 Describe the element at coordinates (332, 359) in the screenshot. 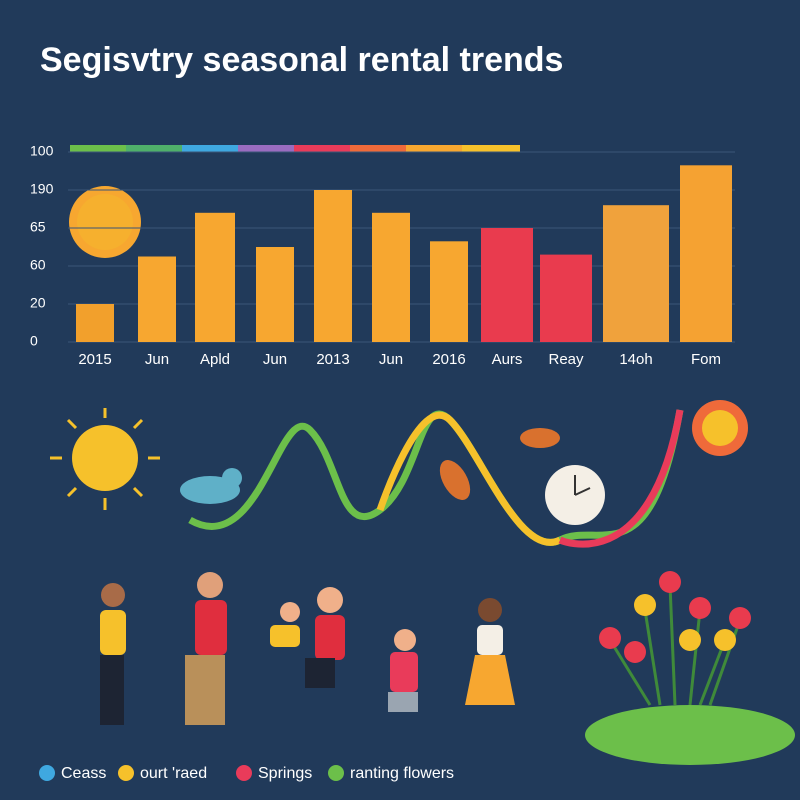

I see `x-tick-label: 2013` at that location.